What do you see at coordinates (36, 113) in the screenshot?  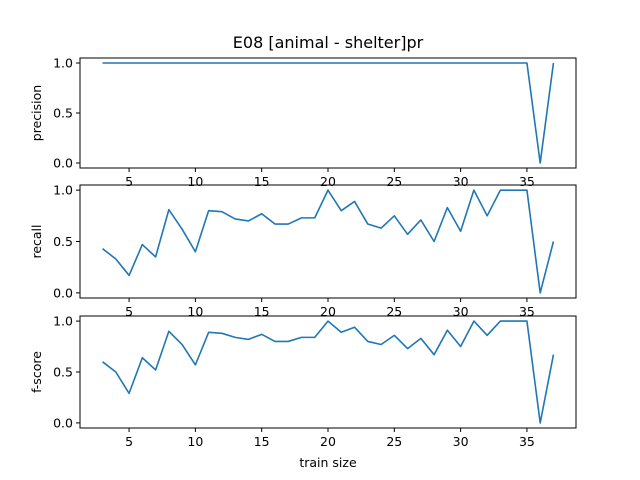 I see `y-axis-label: precision` at bounding box center [36, 113].